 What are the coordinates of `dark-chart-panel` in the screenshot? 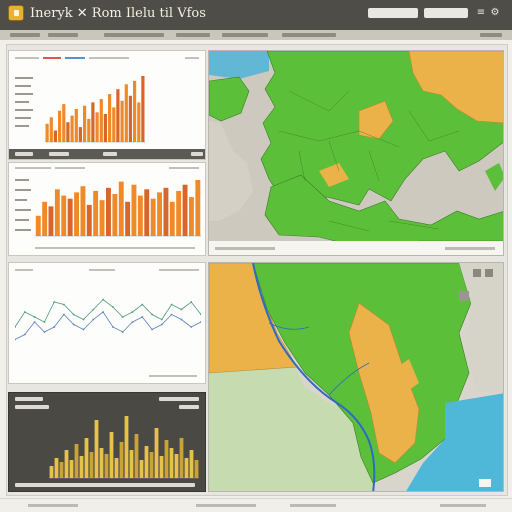 It's located at (107, 442).